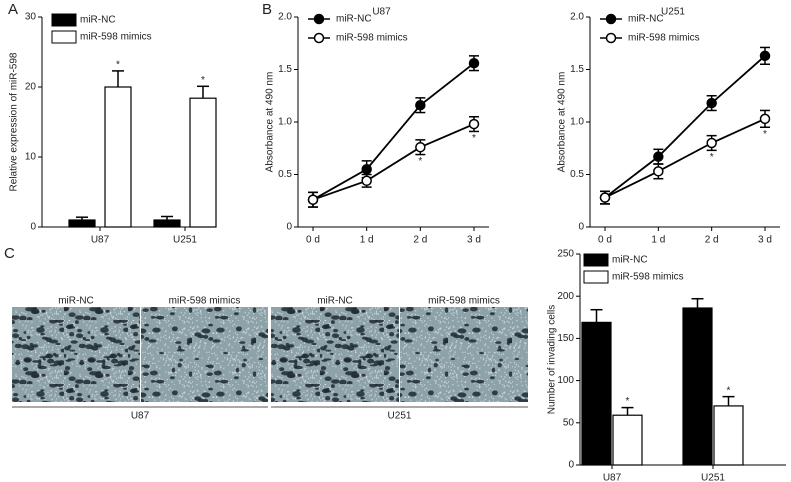  What do you see at coordinates (552, 360) in the screenshot?
I see `y-axis-label: Number of invading cells` at bounding box center [552, 360].